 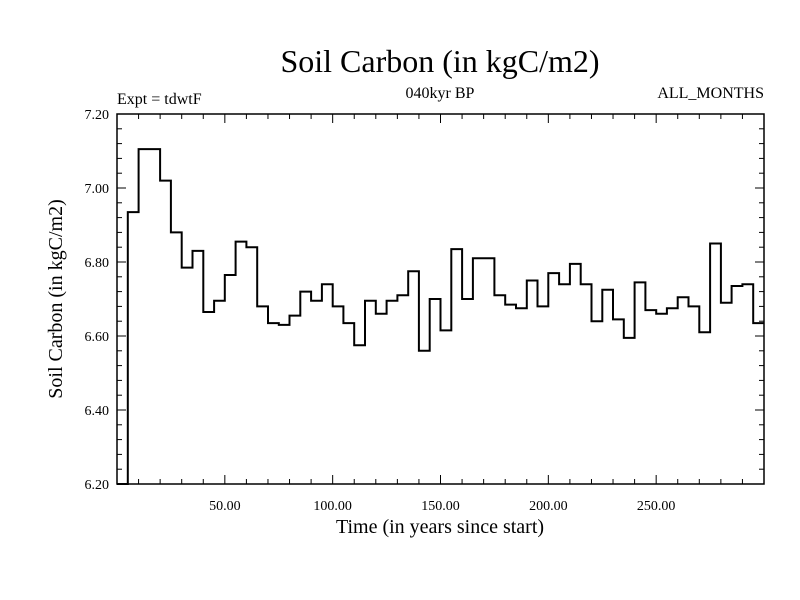 What do you see at coordinates (56, 298) in the screenshot?
I see `y-axis-label: Soil Carbon (in kgC/m2)` at bounding box center [56, 298].